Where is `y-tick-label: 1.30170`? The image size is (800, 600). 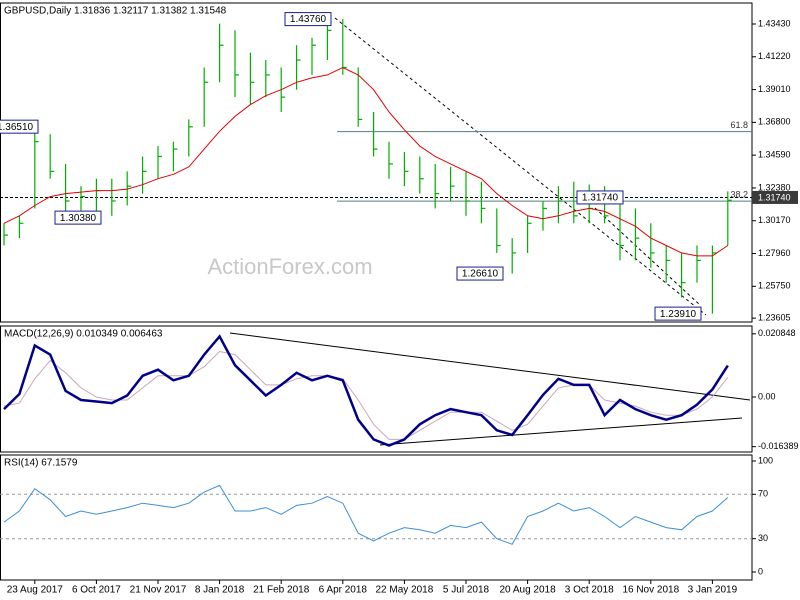
y-tick-label: 1.30170 is located at coordinates (774, 220).